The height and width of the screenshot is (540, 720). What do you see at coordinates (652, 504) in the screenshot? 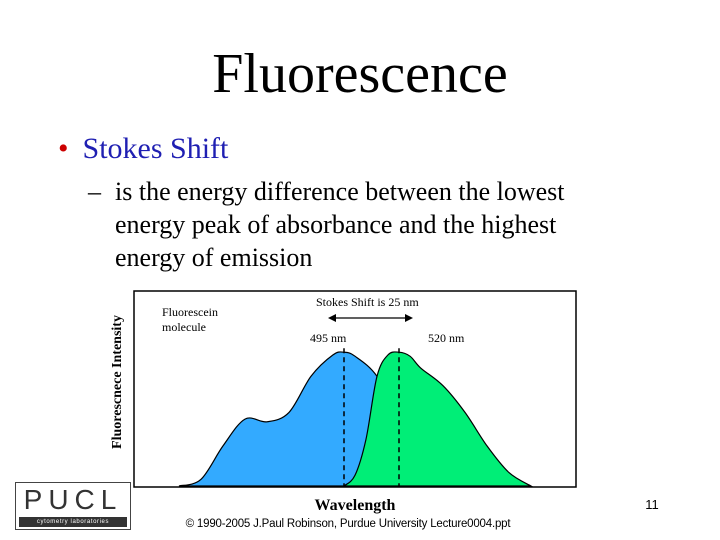
I see `page-number: 11` at bounding box center [652, 504].